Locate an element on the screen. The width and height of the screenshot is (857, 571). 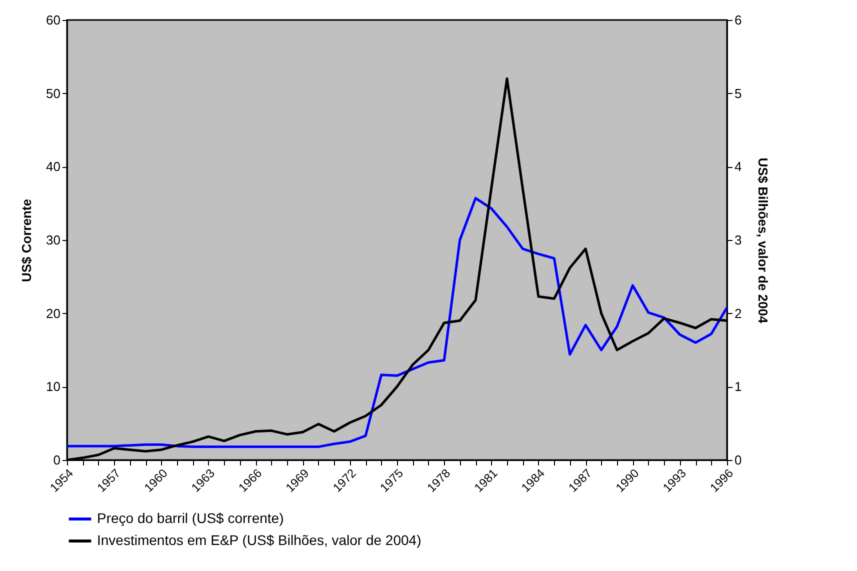
y2-tick-label: 3 is located at coordinates (738, 240).